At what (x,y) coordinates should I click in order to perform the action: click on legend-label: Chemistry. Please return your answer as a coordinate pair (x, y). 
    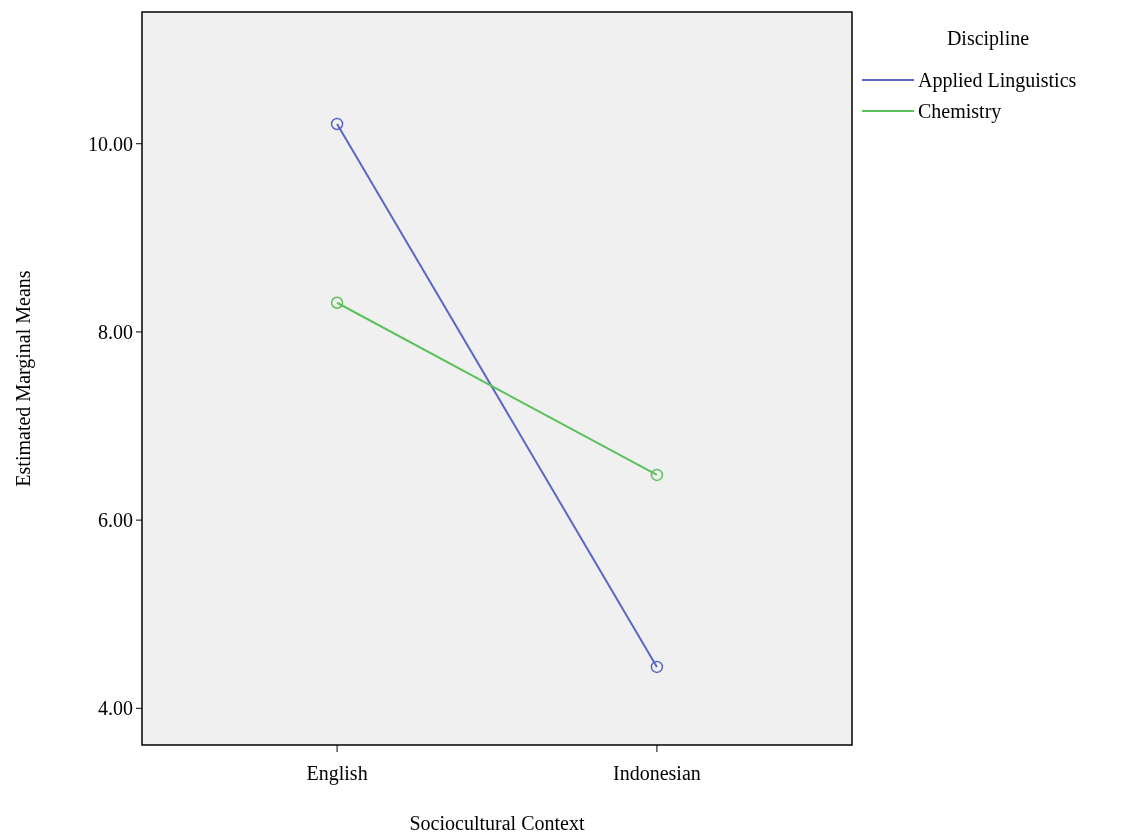
    Looking at the image, I should click on (960, 111).